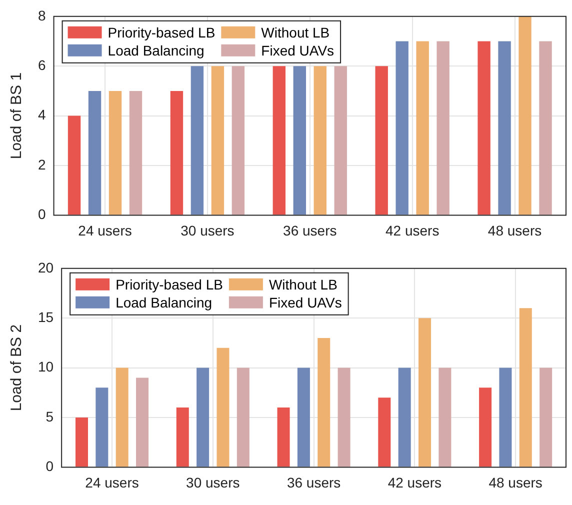  I want to click on y-axis-title: Load of BS 2, so click(17, 368).